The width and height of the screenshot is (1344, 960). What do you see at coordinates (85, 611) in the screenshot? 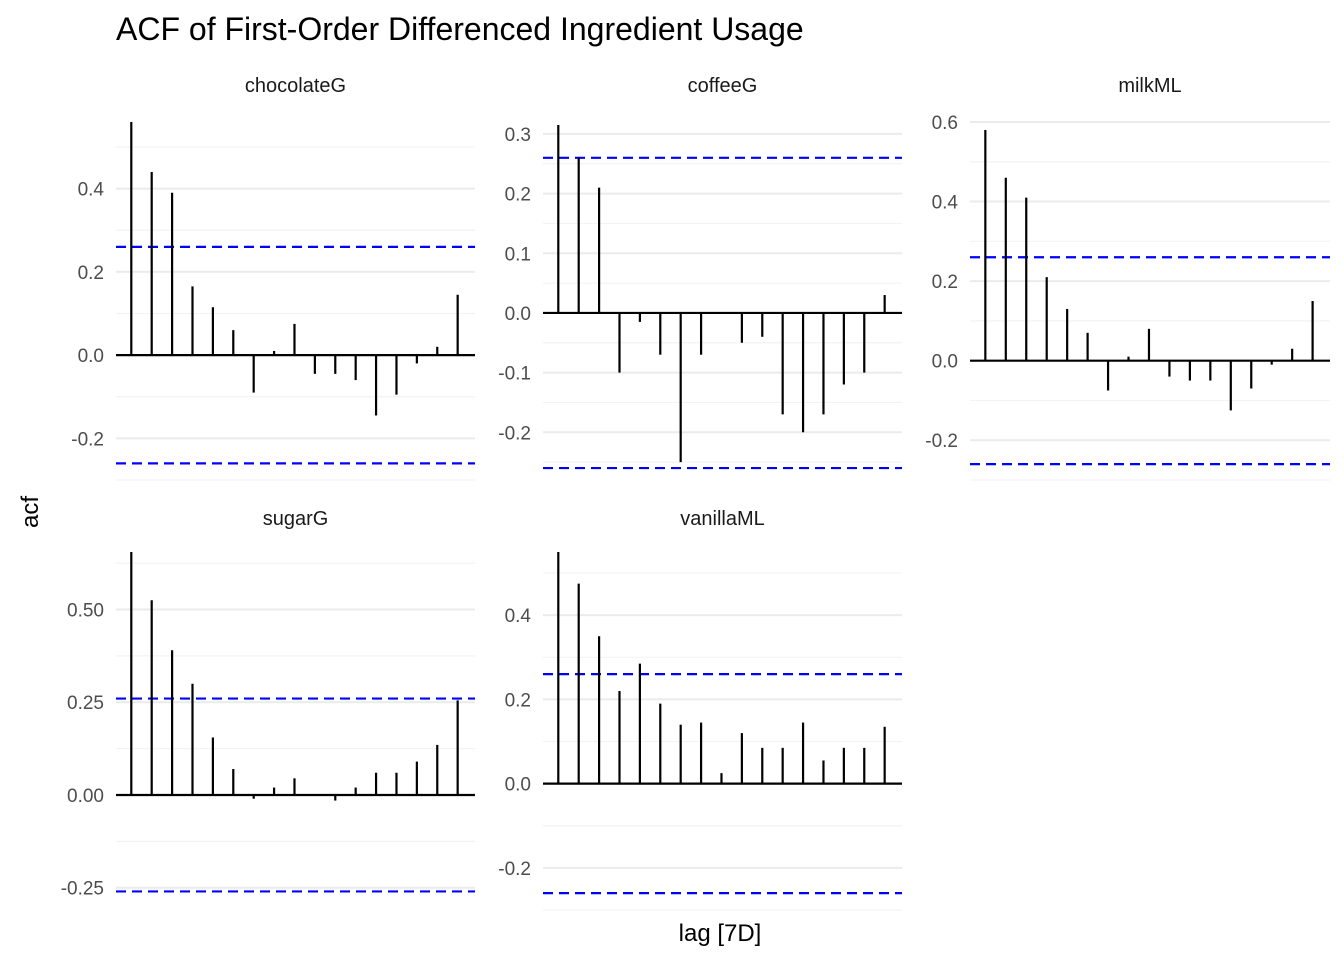
I see `y-tick-label: 0.50` at bounding box center [85, 611].